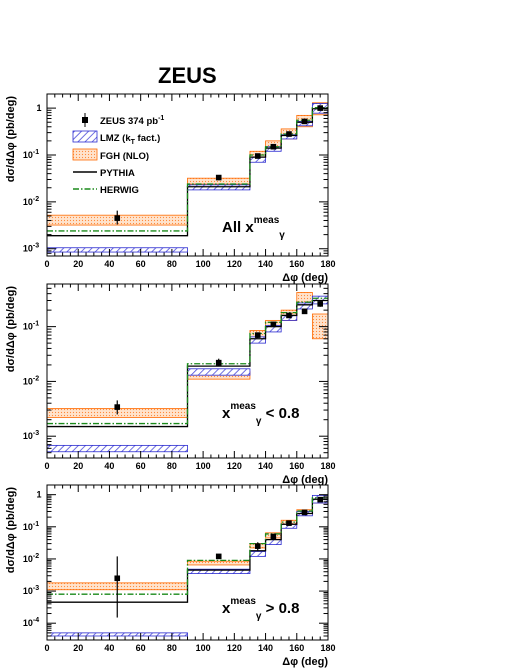 The width and height of the screenshot is (518, 670). Describe the element at coordinates (119, 190) in the screenshot. I see `legend-label-herwig: HERWIG` at that location.